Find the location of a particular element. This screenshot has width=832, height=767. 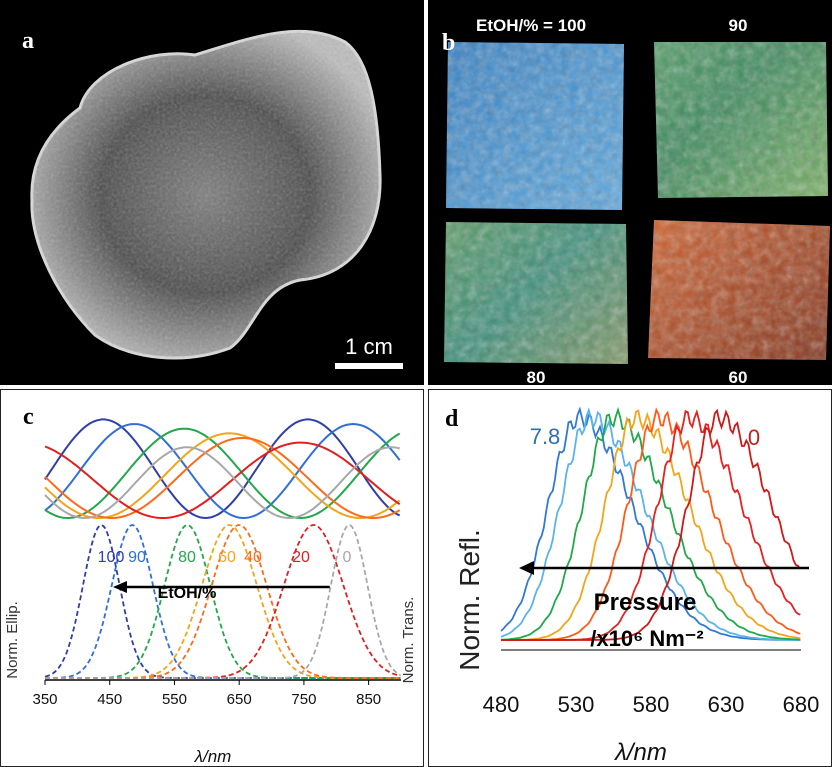

sample-label-60: 60 is located at coordinates (738, 376).